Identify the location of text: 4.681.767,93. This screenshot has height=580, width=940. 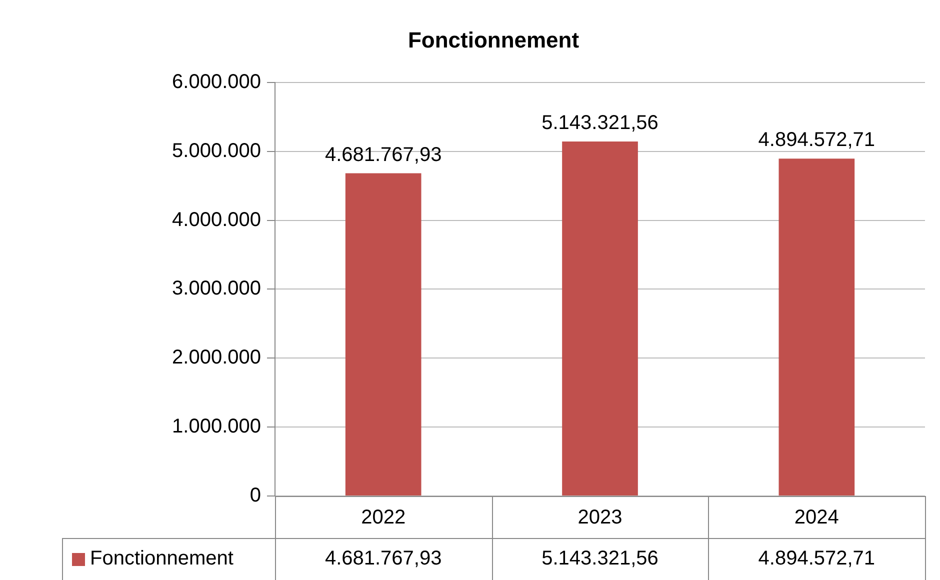
(383, 155).